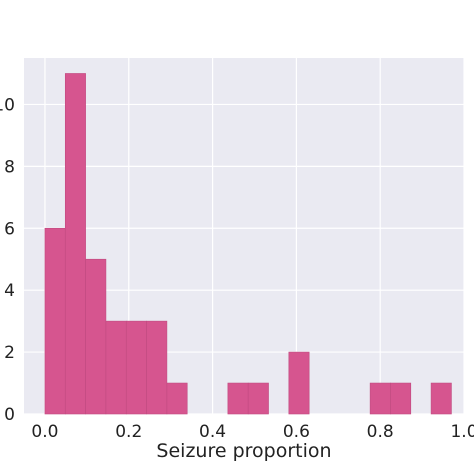 The width and height of the screenshot is (474, 474). I want to click on y-tick-label: 6, so click(9, 229).